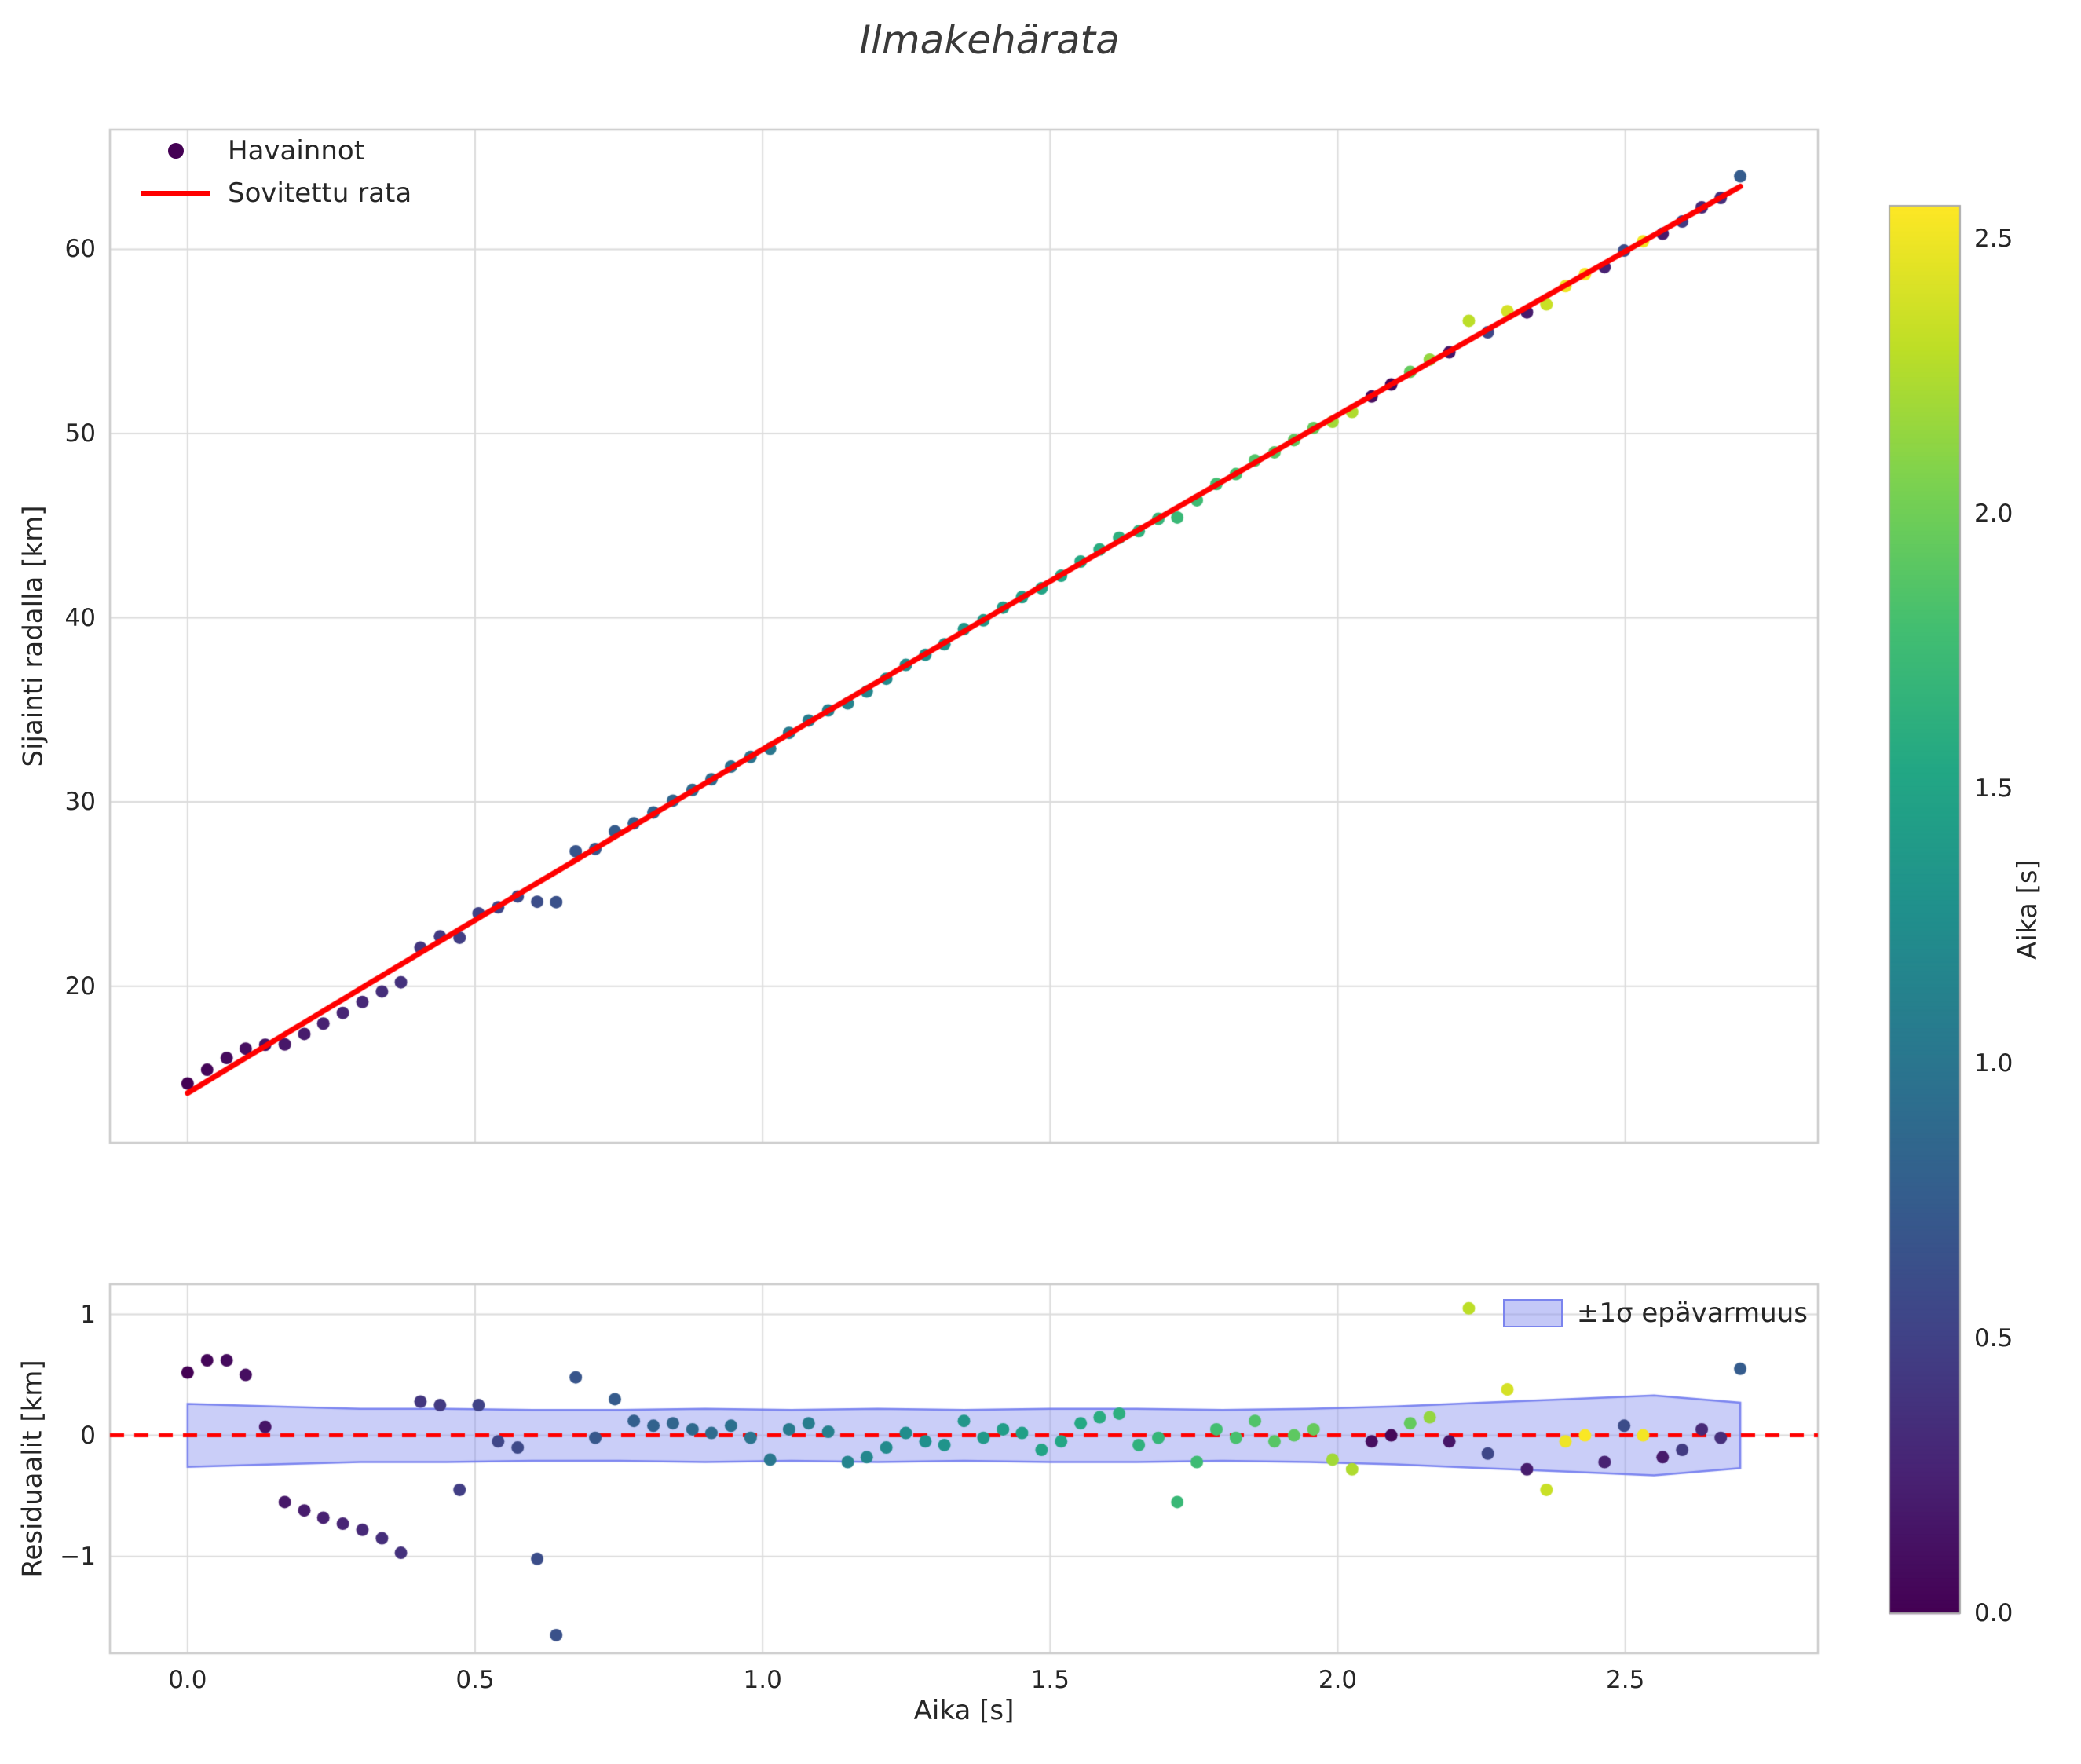 The height and width of the screenshot is (1764, 2081). I want to click on tick-label: 20, so click(80, 986).